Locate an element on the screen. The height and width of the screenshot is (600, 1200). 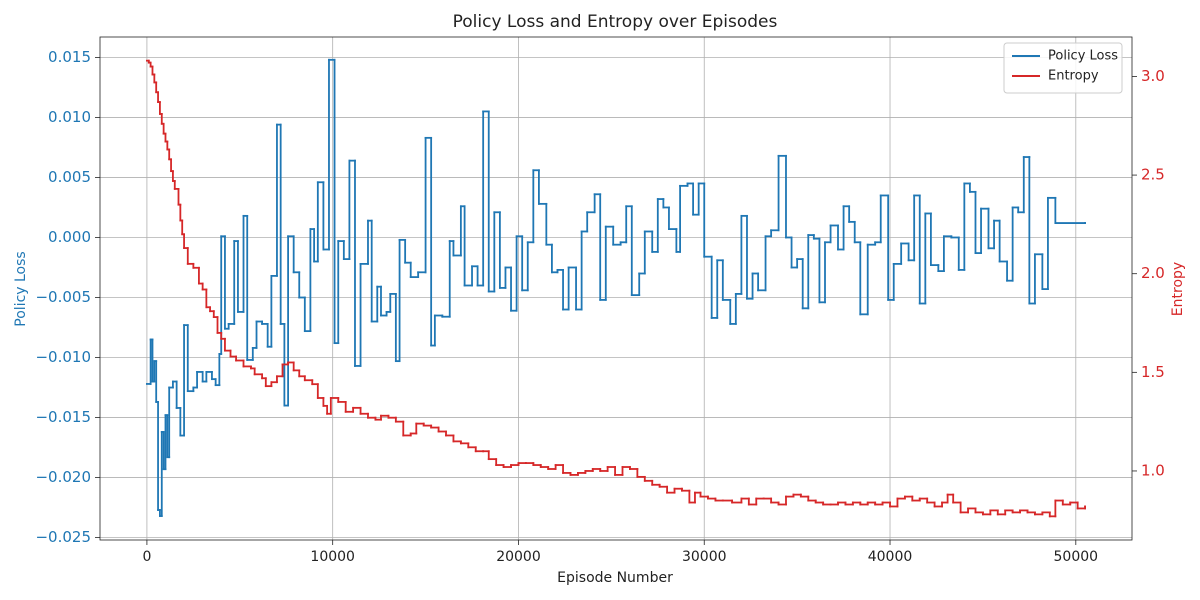
x-tick-label: 20000 is located at coordinates (518, 557).